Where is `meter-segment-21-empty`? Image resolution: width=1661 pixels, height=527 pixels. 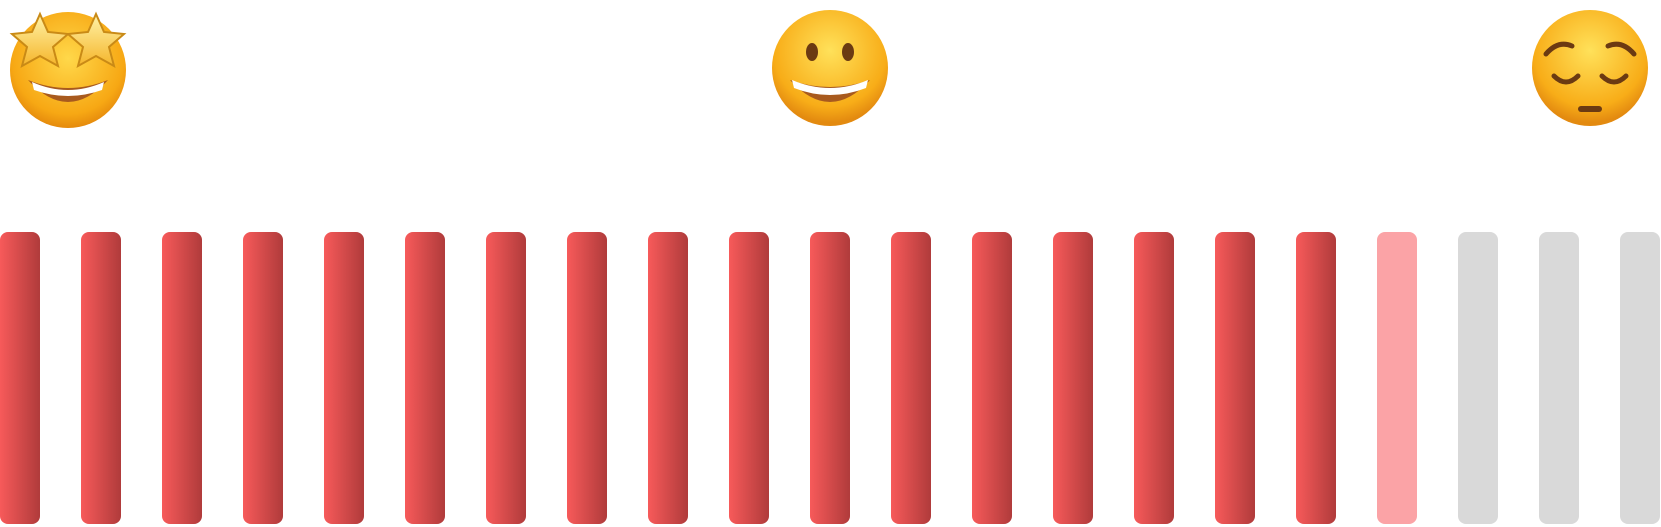 meter-segment-21-empty is located at coordinates (1640, 378).